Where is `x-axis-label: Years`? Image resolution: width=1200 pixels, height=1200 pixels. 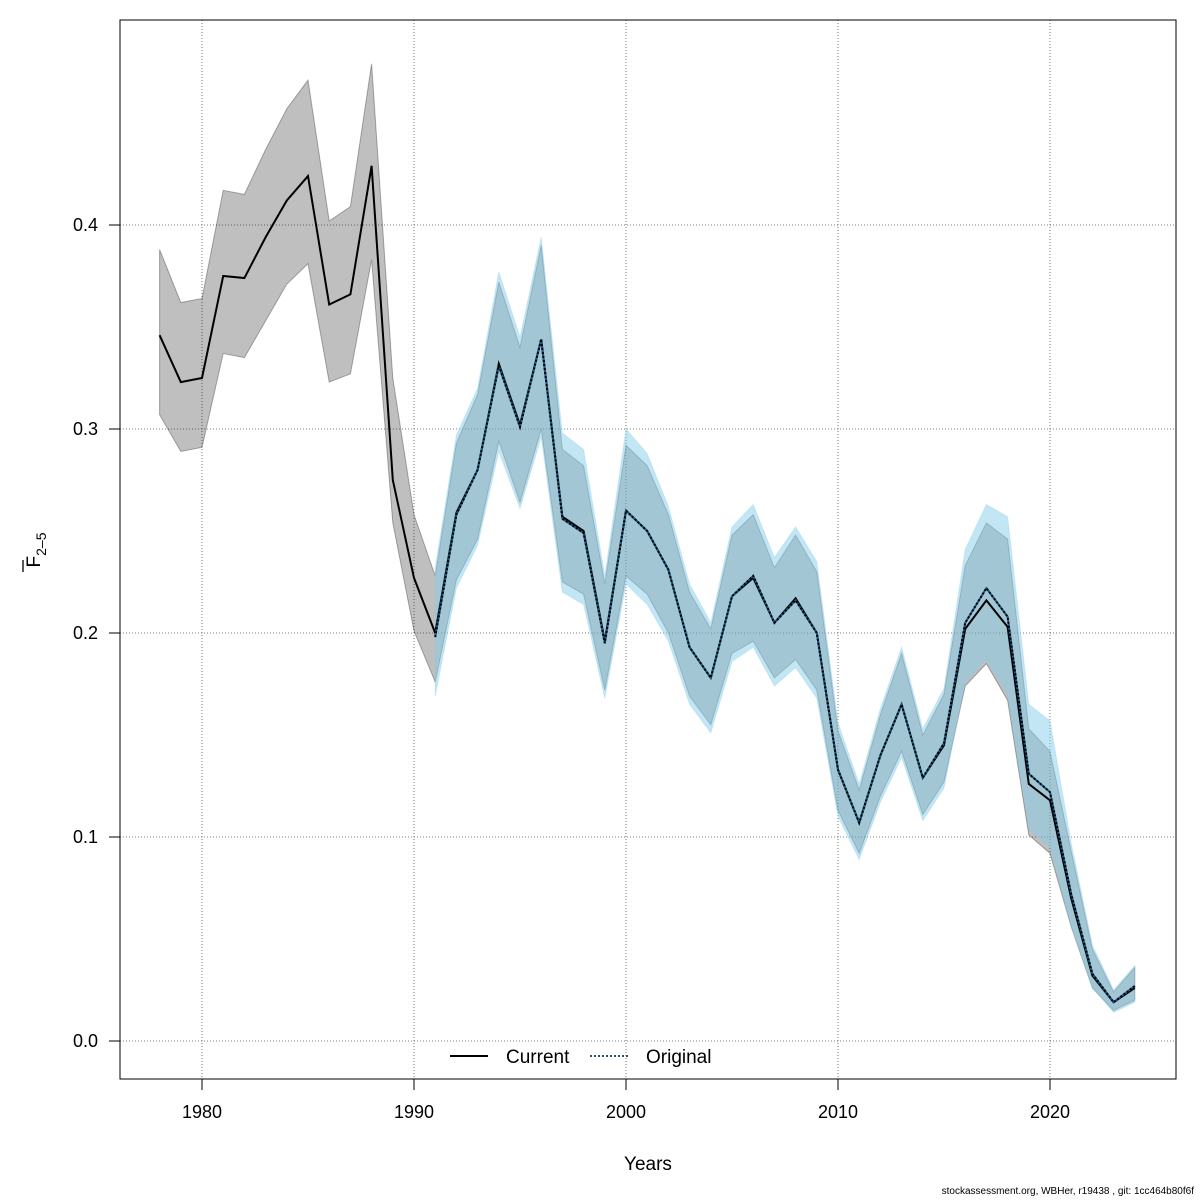 x-axis-label: Years is located at coordinates (648, 1164).